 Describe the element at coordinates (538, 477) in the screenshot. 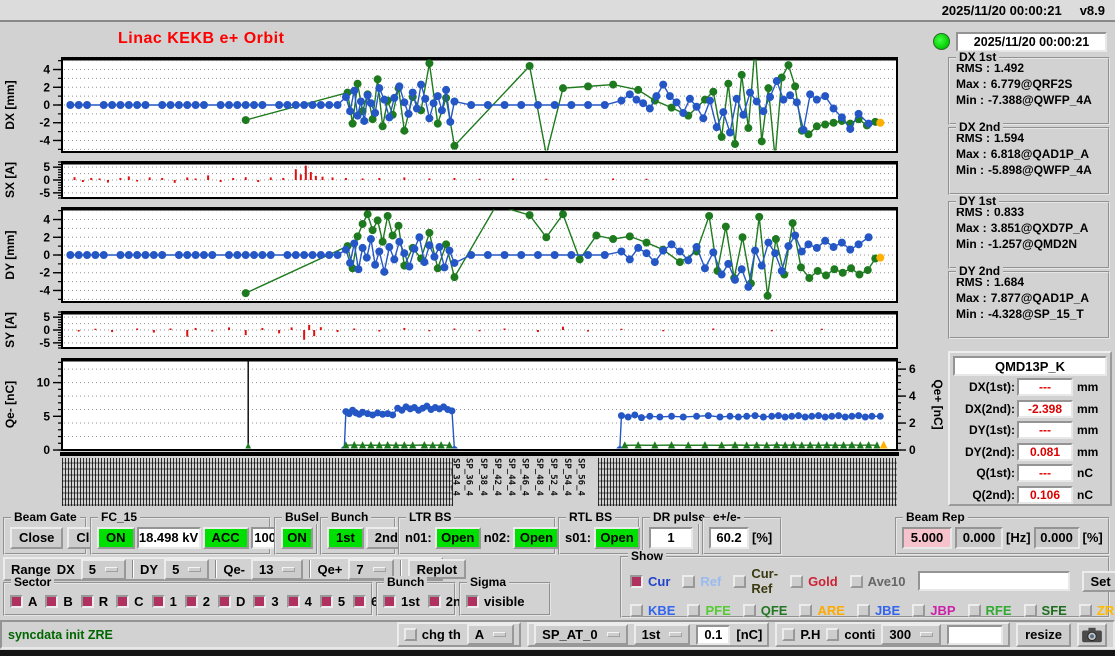

I see `bpm-label: SP_48_4` at that location.